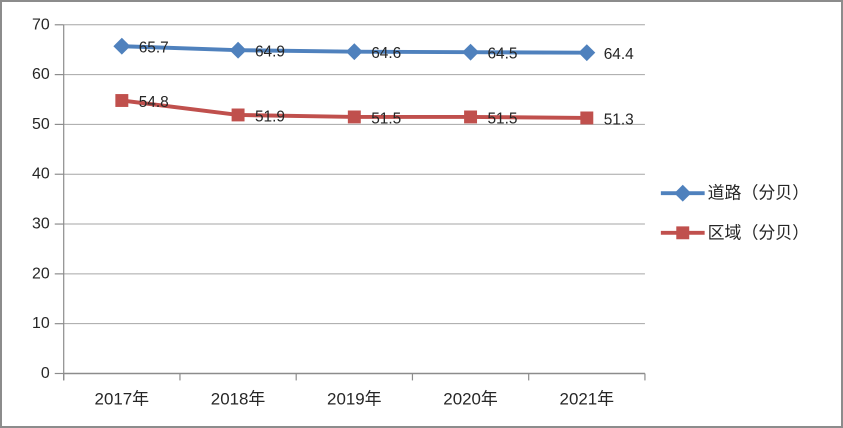 Image resolution: width=843 pixels, height=428 pixels. What do you see at coordinates (238, 399) in the screenshot?
I see `x-axis-label: 2018年` at bounding box center [238, 399].